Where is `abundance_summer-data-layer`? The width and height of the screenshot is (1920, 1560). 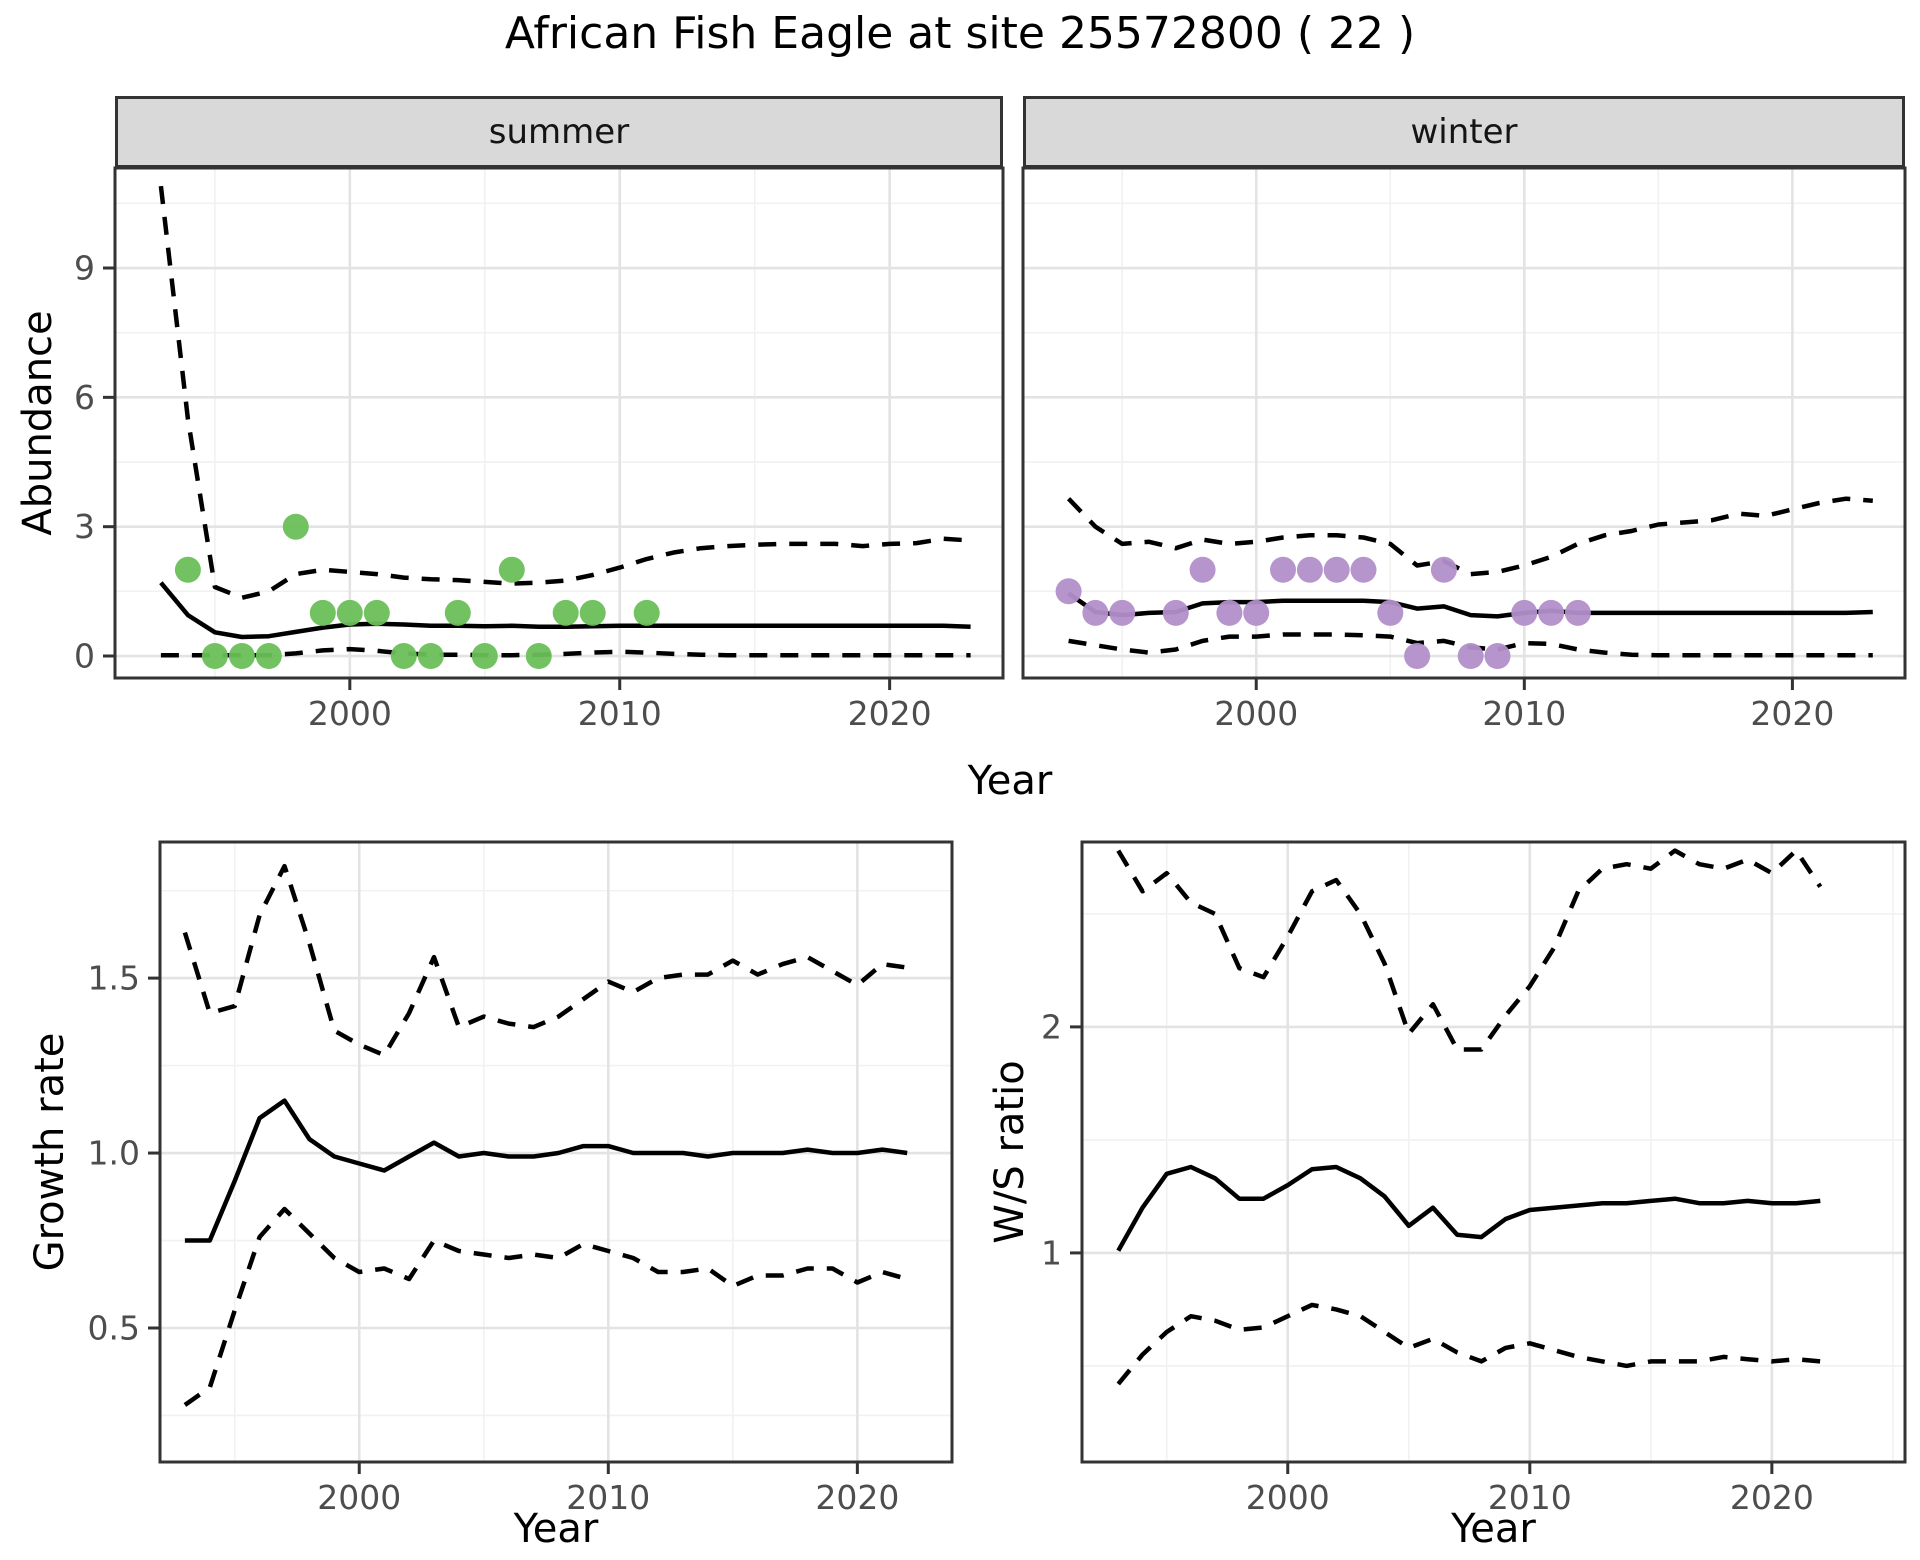
abundance_summer-data-layer is located at coordinates (564, 427).